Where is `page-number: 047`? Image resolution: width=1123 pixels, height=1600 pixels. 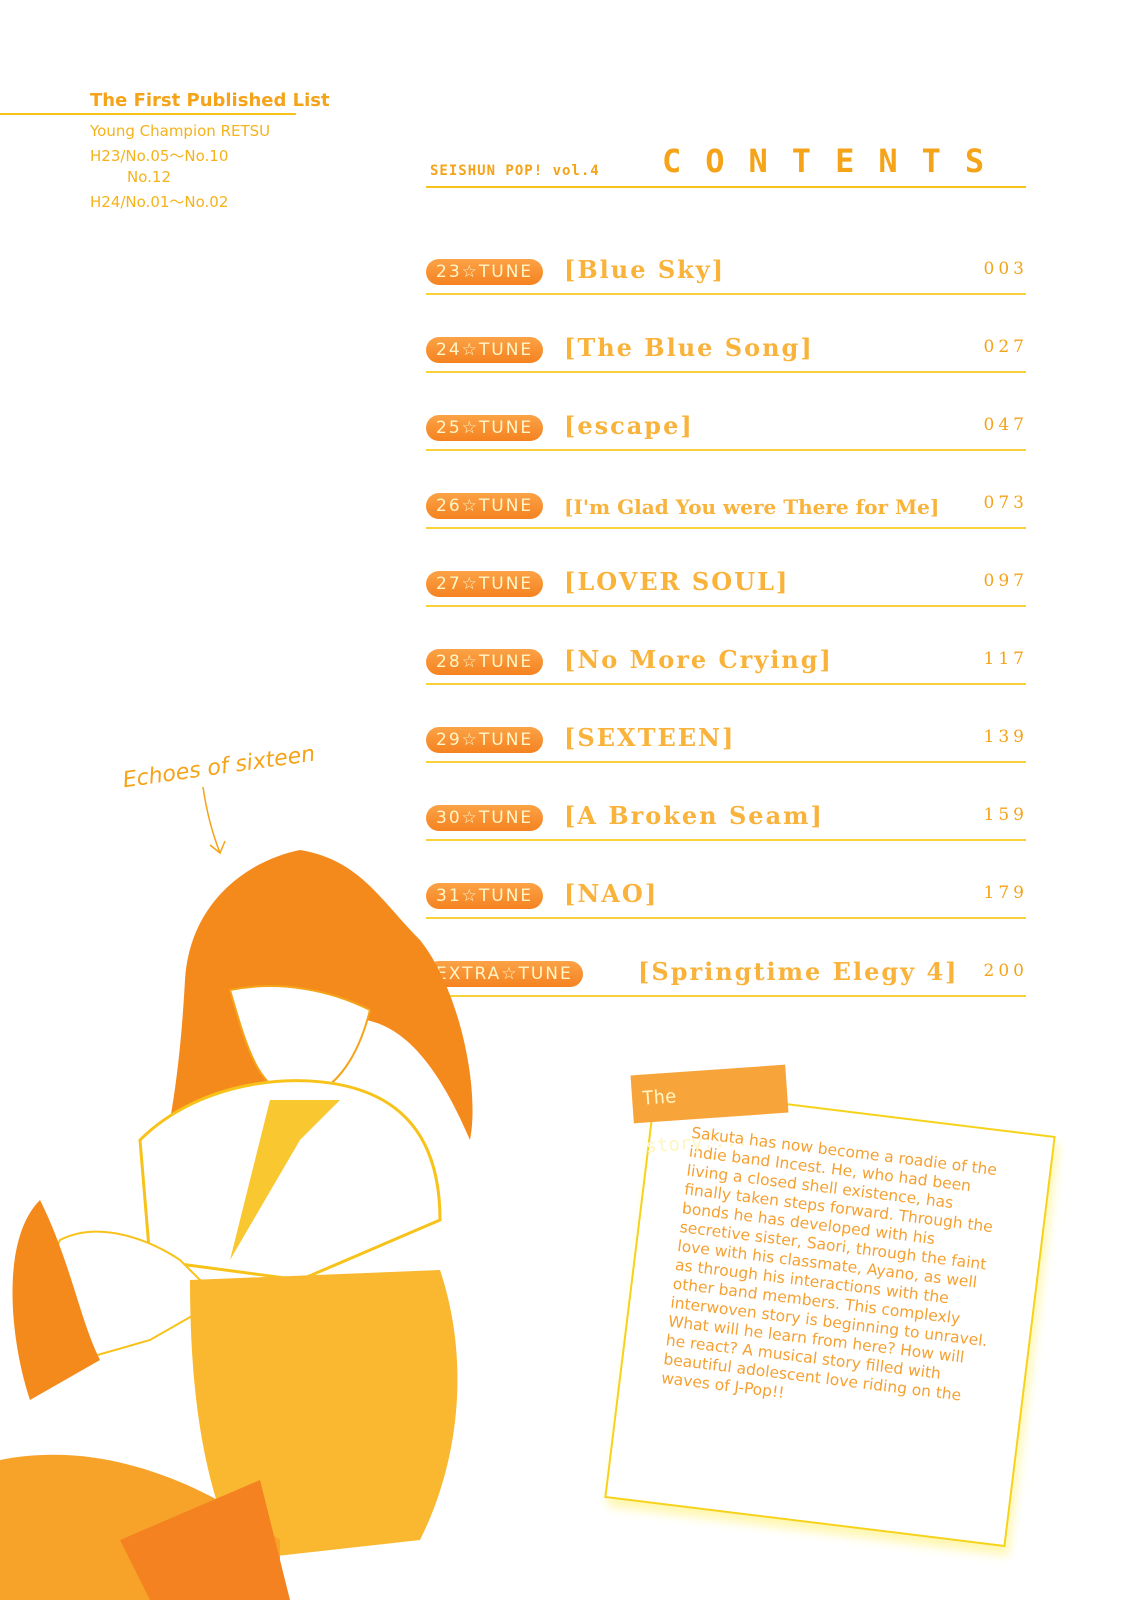 page-number: 047 is located at coordinates (1005, 425).